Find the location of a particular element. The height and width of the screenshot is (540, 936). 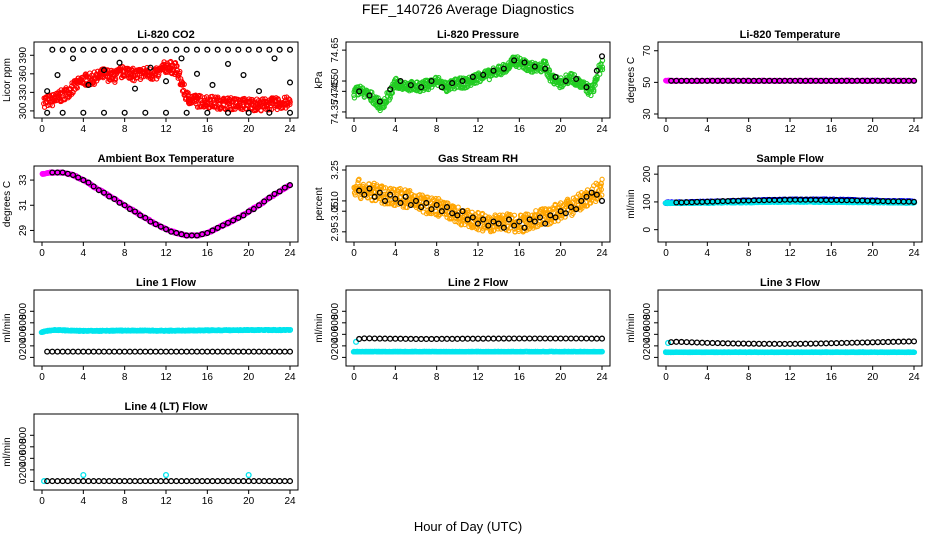

y-tick-label: 330 is located at coordinates (23, 92).